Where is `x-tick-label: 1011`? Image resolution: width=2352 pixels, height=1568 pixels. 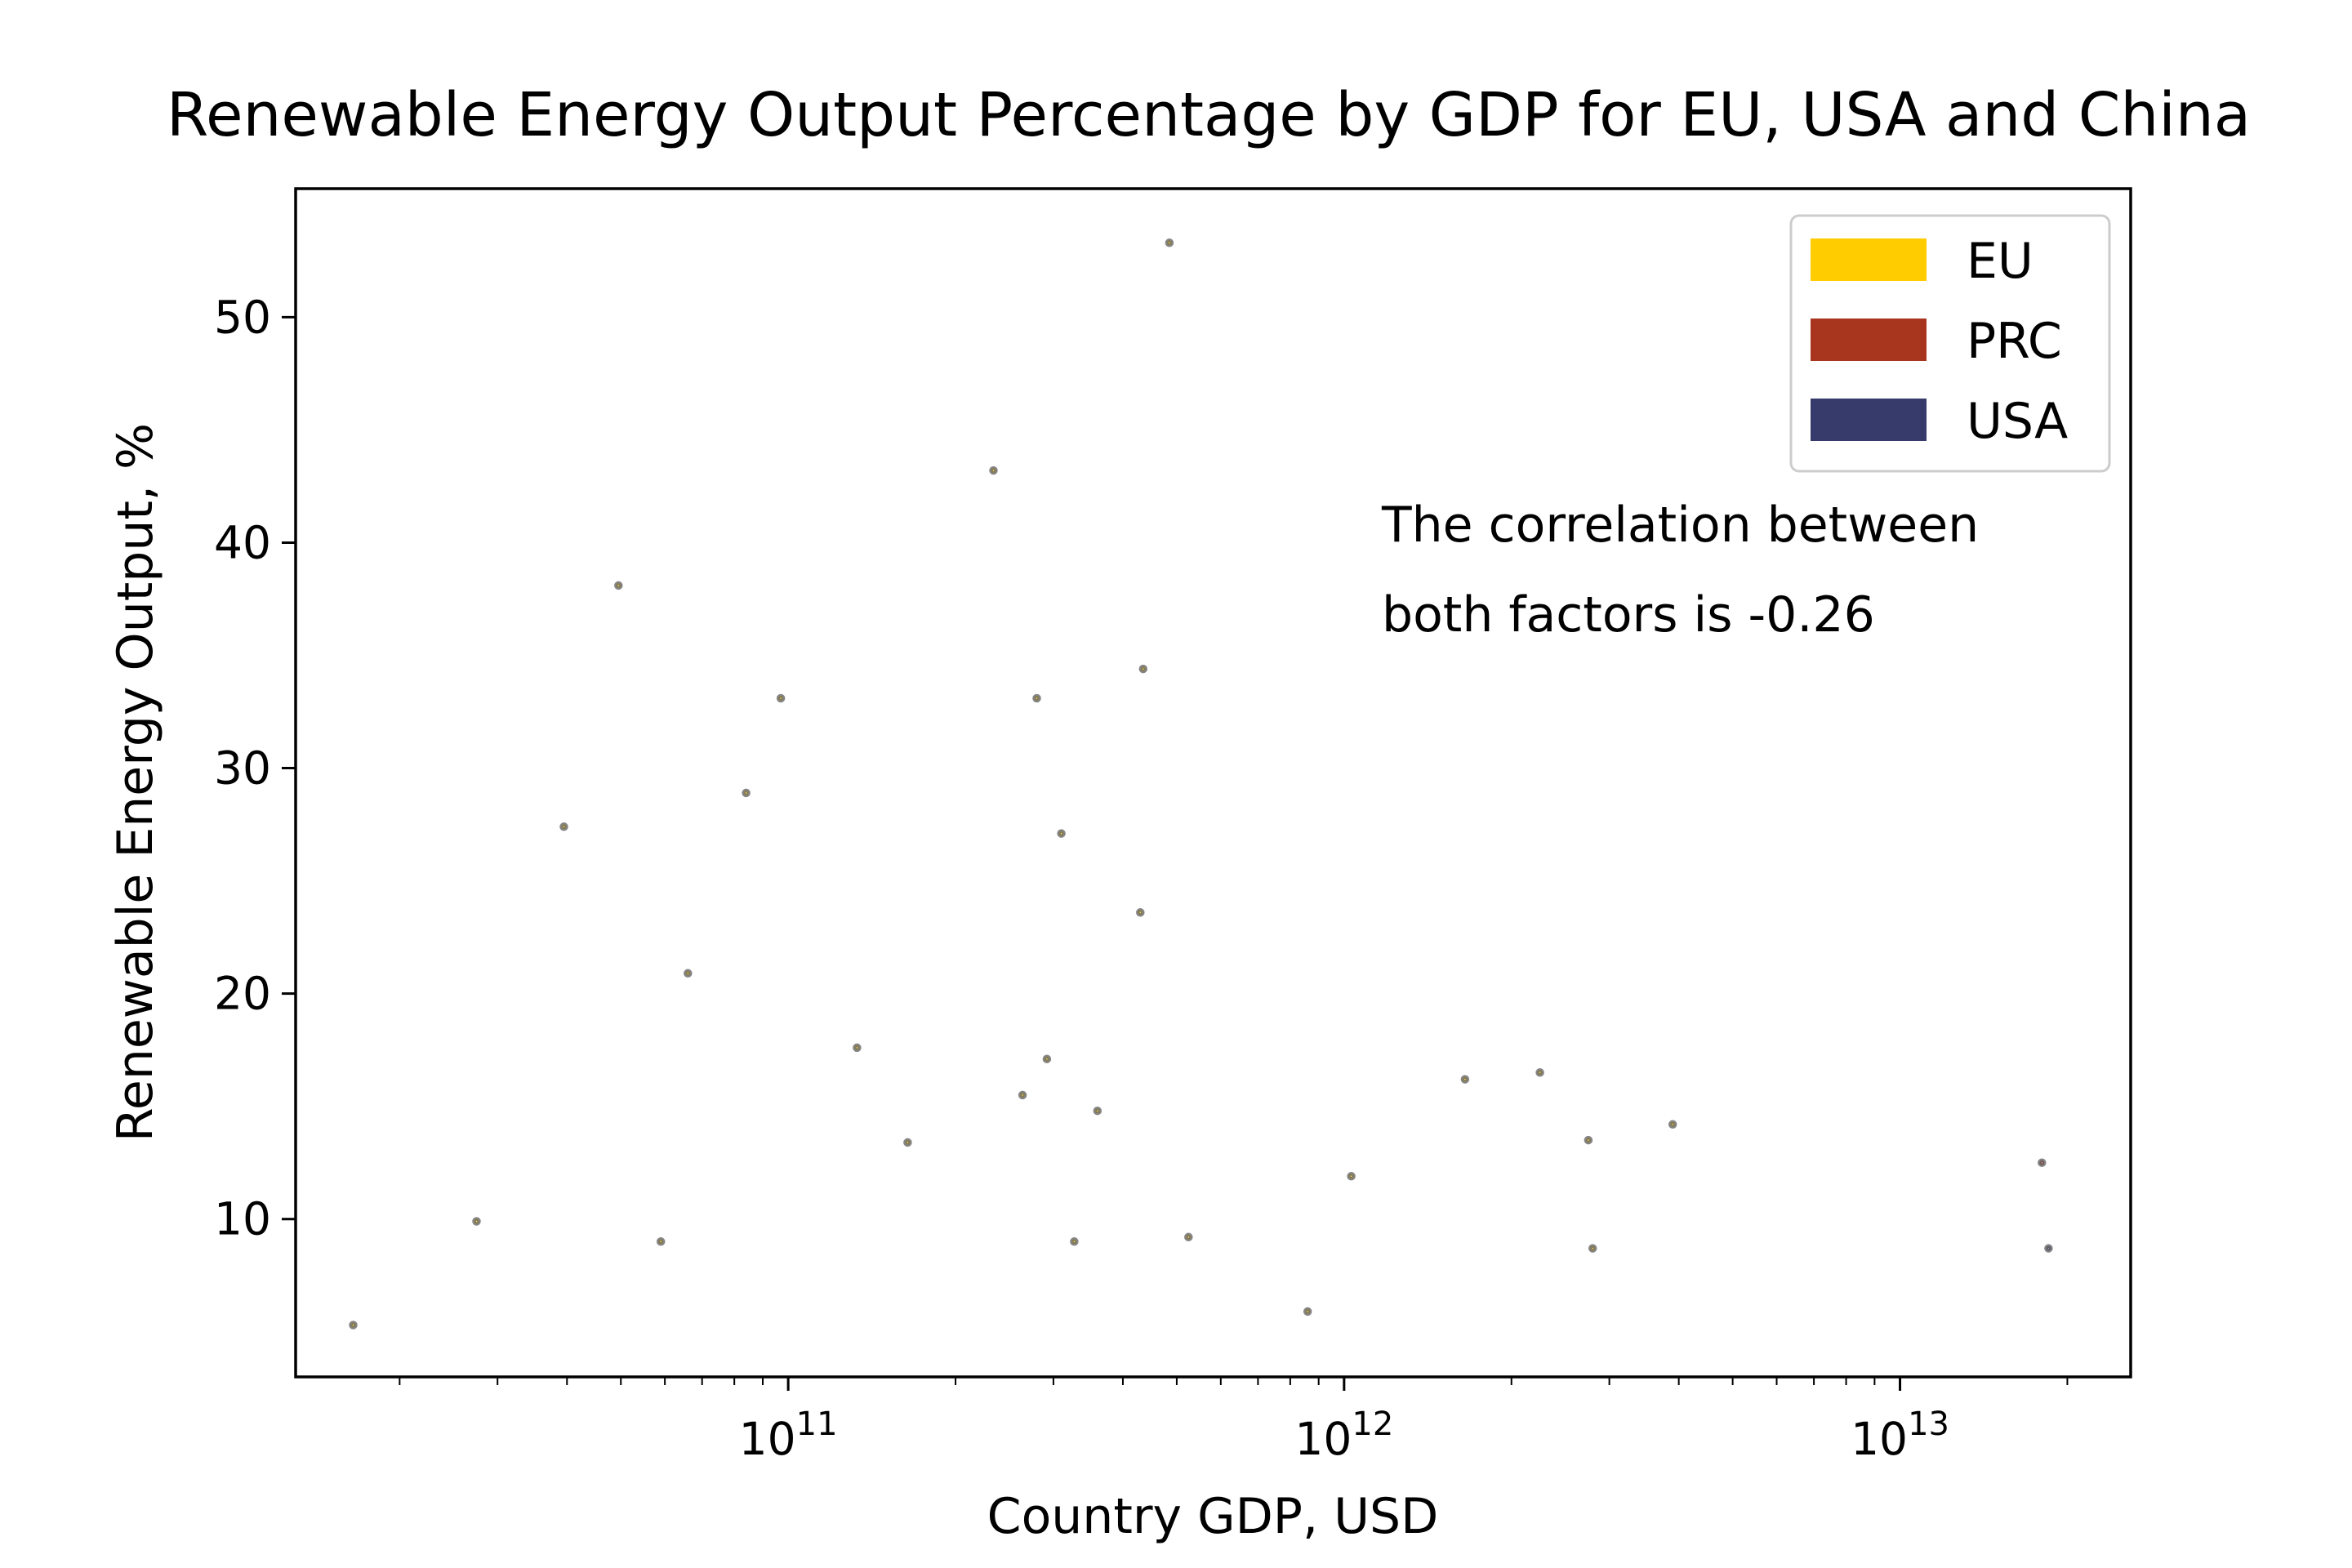 x-tick-label: 1011 is located at coordinates (788, 1435).